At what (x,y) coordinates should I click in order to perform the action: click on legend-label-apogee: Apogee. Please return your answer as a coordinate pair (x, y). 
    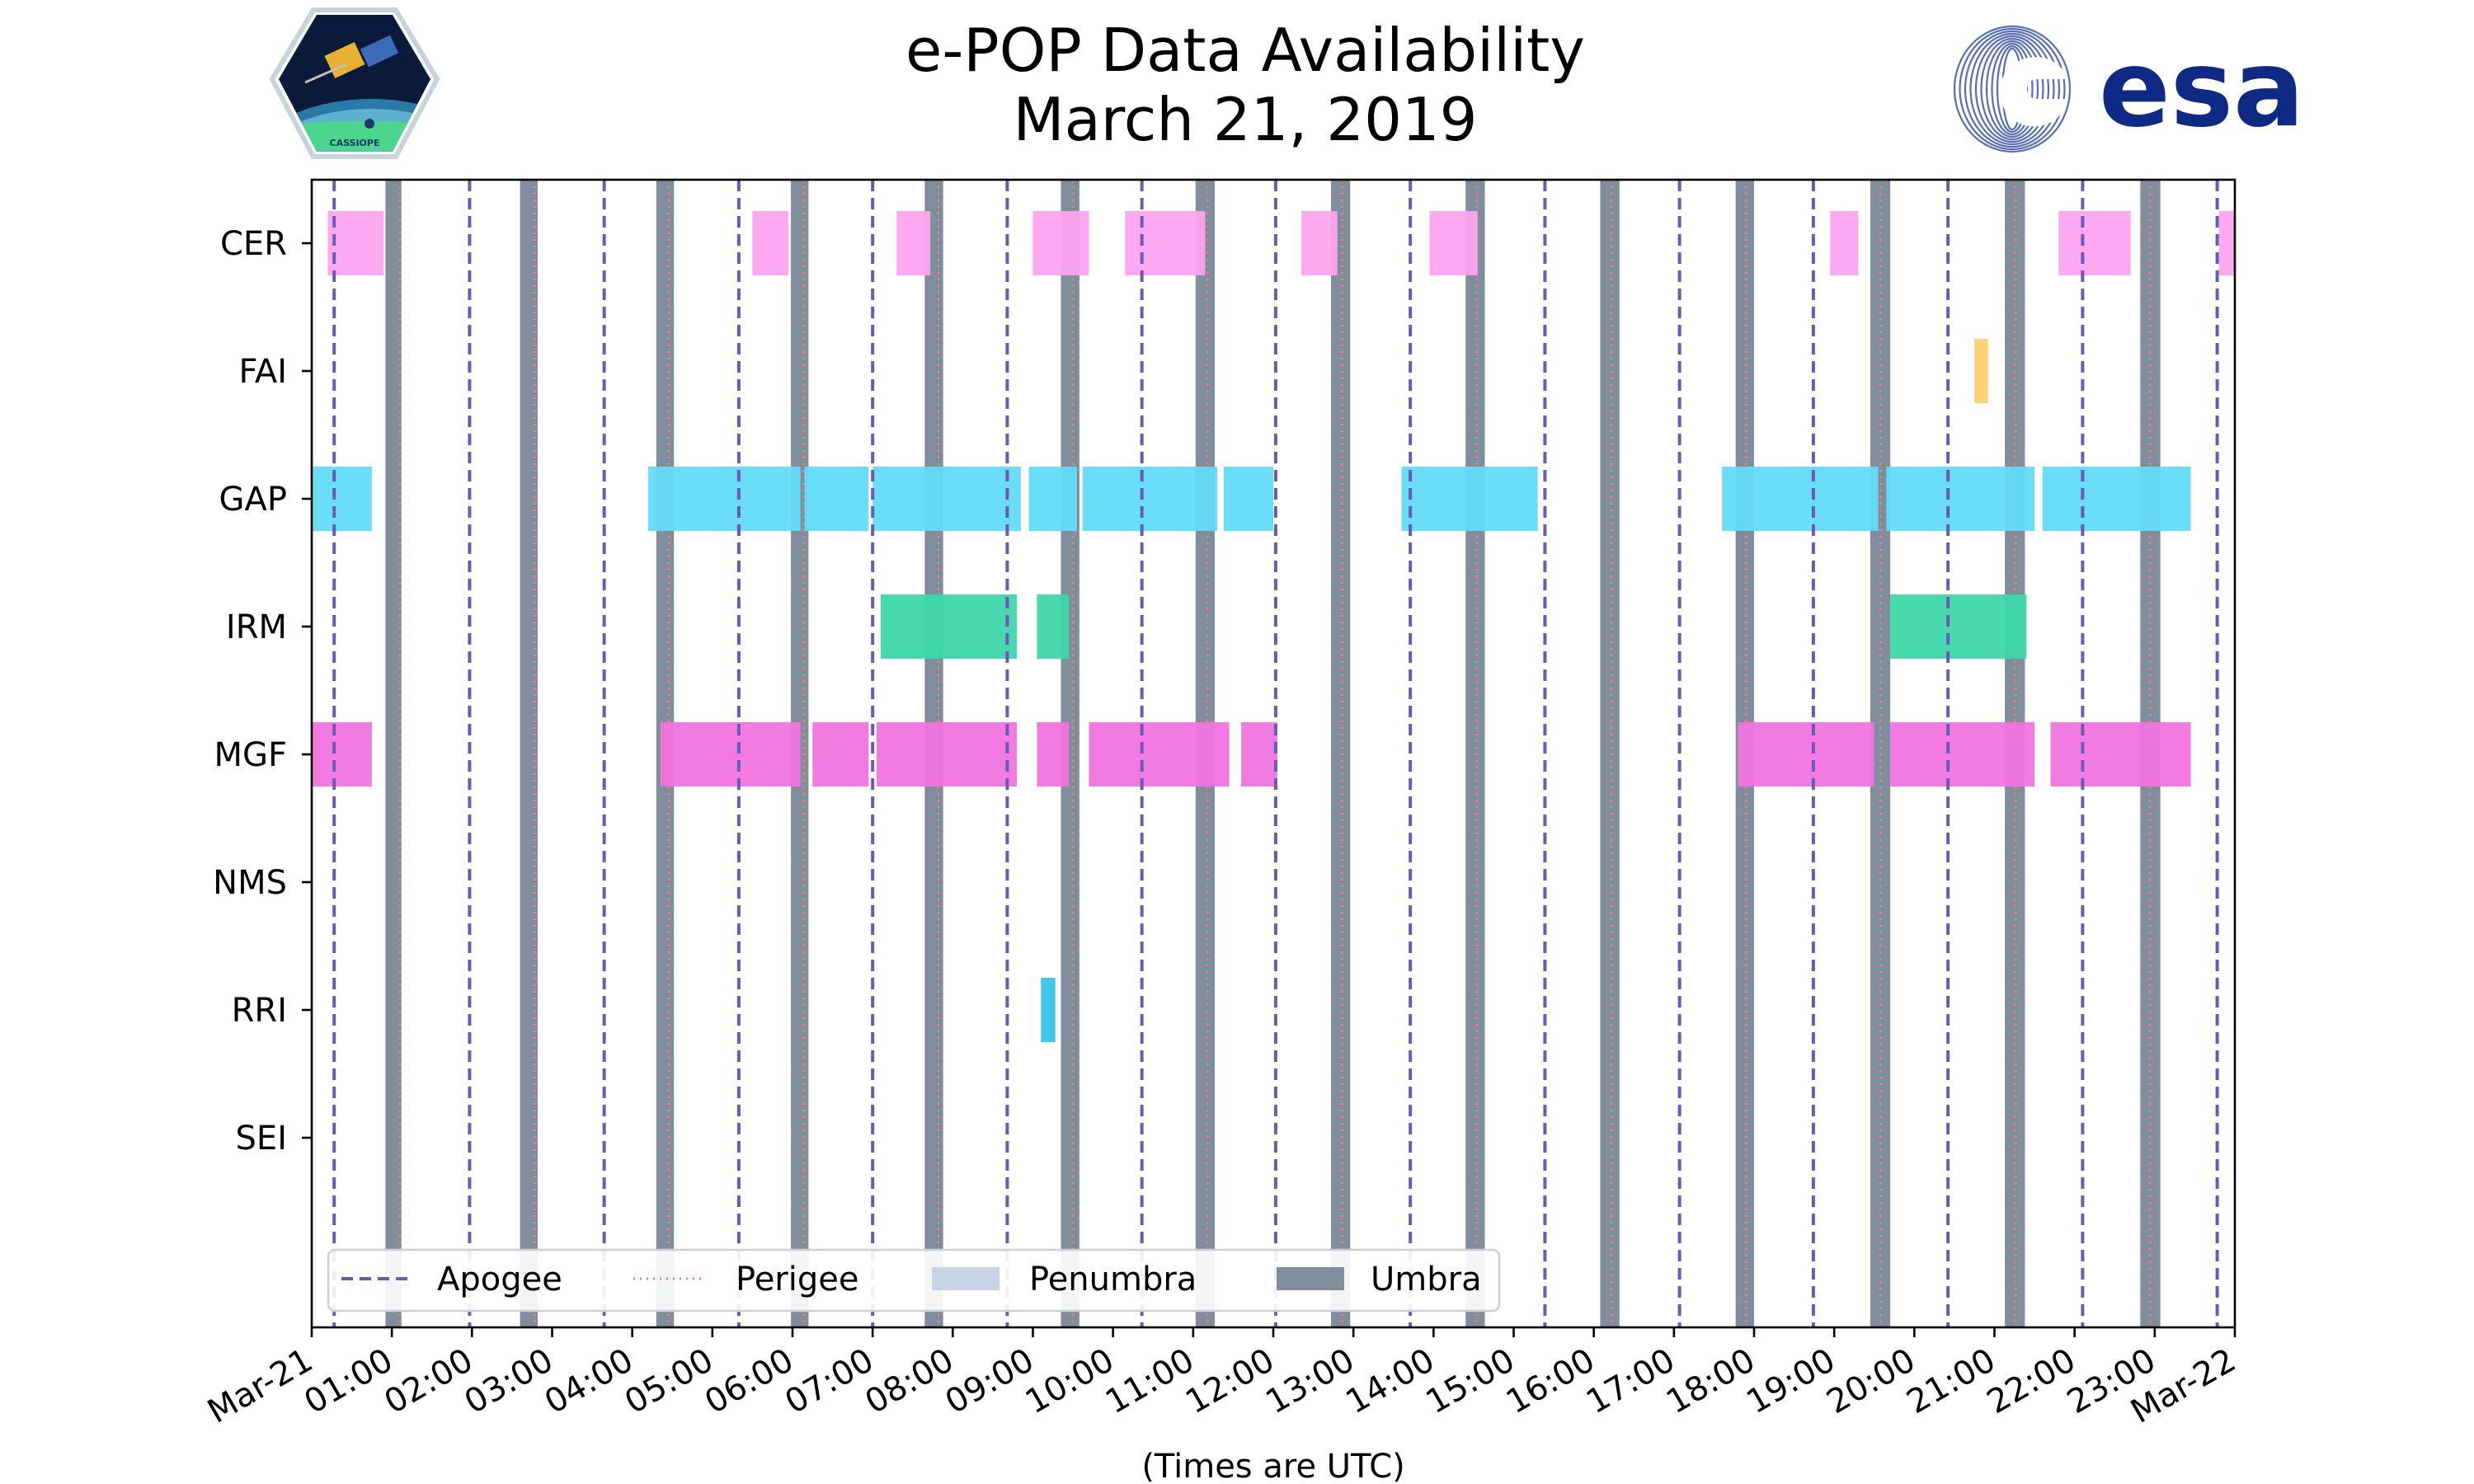
    Looking at the image, I should click on (499, 1279).